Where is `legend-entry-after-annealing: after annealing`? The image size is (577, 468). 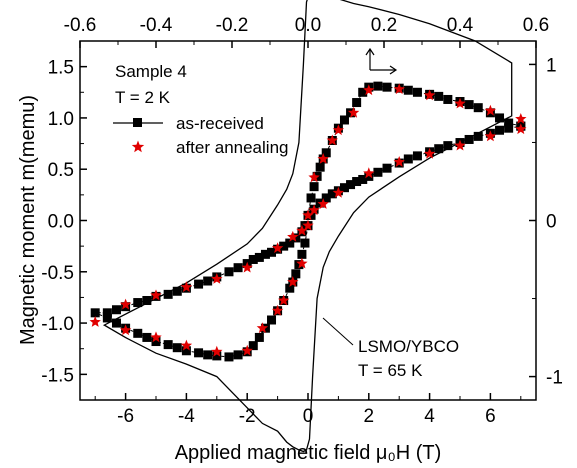
legend-entry-after-annealing: after annealing is located at coordinates (209, 147).